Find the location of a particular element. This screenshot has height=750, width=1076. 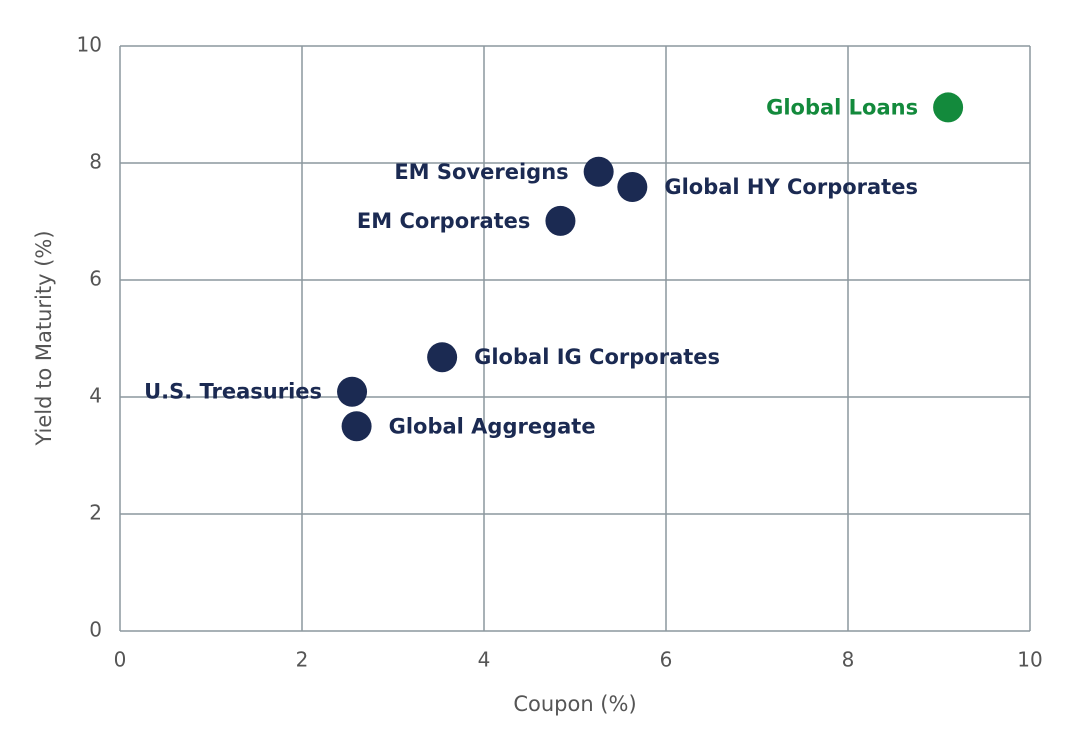

y-tick-label: 2 is located at coordinates (95, 513).